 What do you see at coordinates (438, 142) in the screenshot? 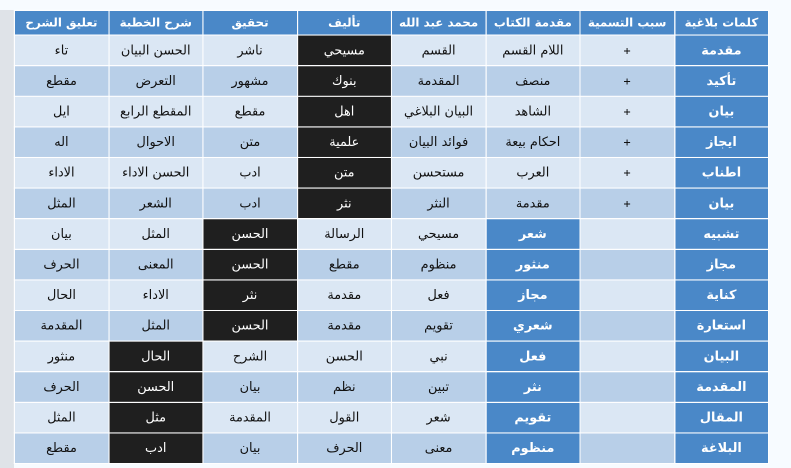
I see `table-cell: فوائد البيان` at bounding box center [438, 142].